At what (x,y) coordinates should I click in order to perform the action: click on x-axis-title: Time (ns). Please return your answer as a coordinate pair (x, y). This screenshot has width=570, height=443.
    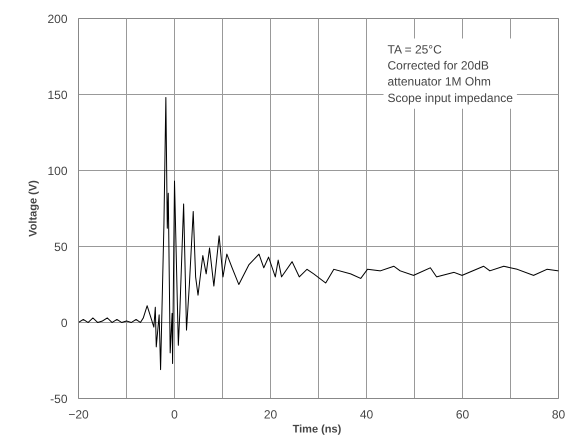
    Looking at the image, I should click on (317, 430).